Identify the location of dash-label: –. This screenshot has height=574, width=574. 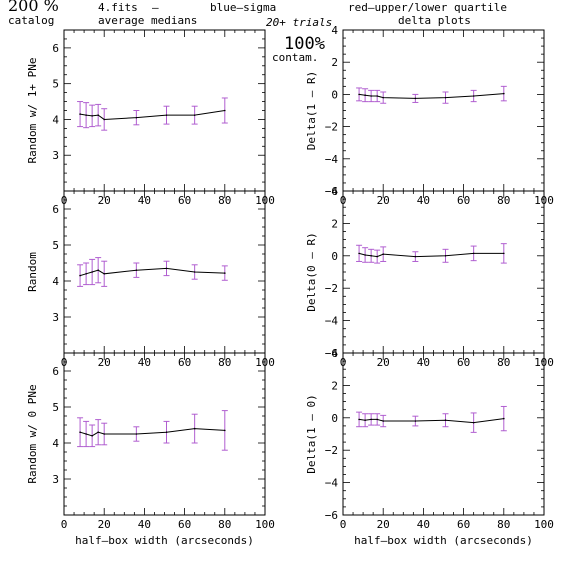
(155, 7).